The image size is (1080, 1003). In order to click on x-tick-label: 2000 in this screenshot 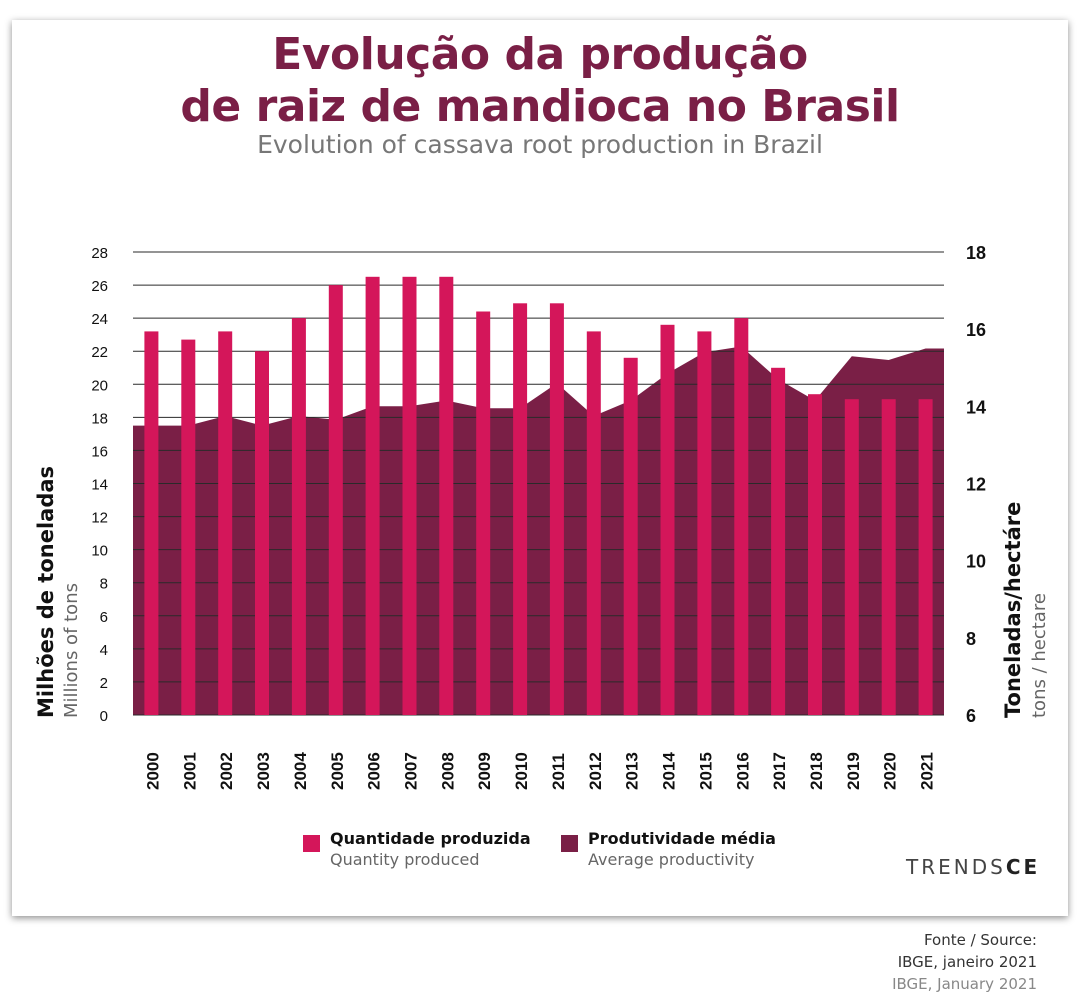, I will do `click(152, 771)`.